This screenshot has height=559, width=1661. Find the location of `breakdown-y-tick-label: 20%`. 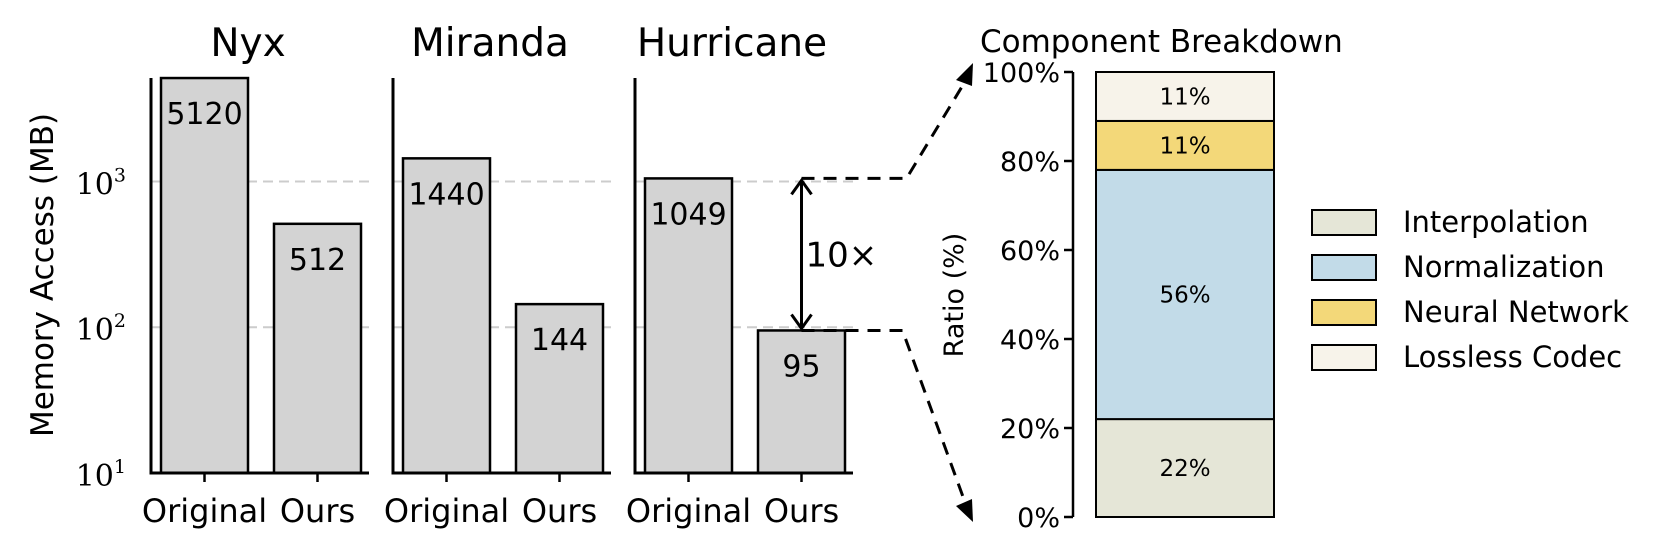

breakdown-y-tick-label: 20% is located at coordinates (1030, 429).